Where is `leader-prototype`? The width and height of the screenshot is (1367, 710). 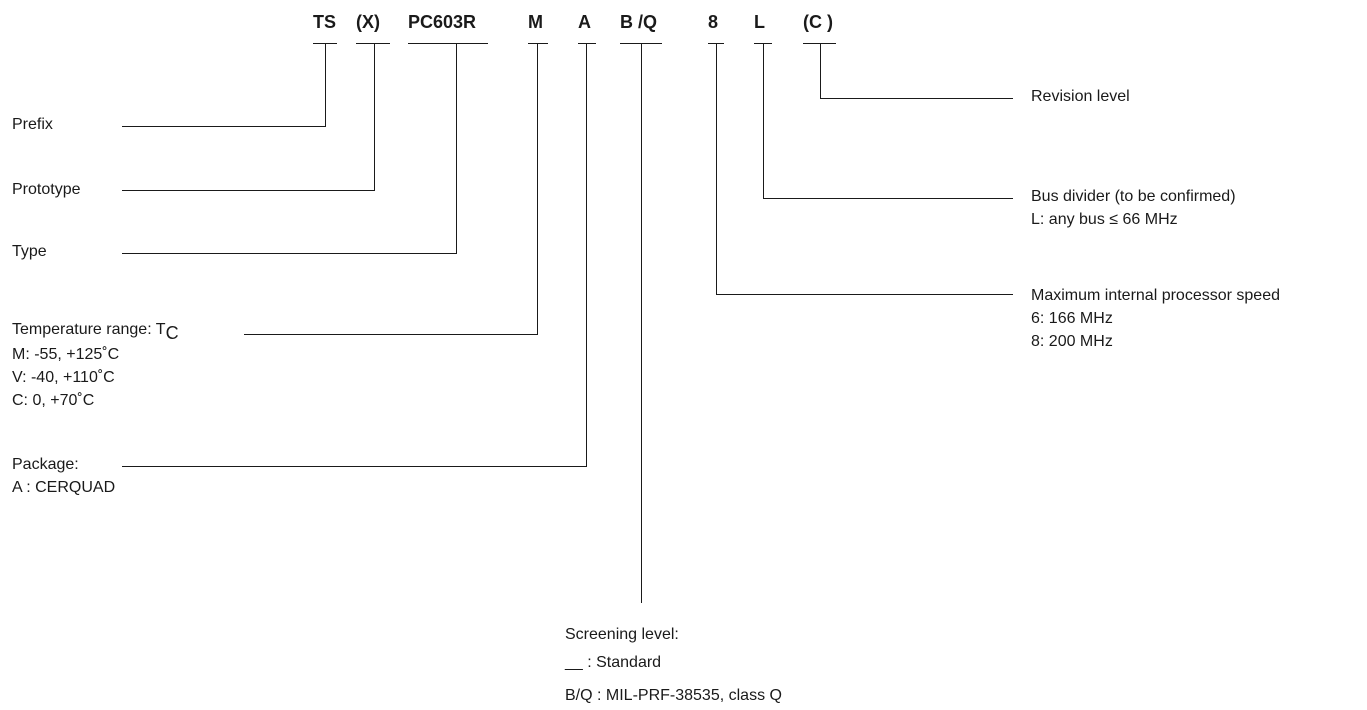
leader-prototype is located at coordinates (248, 117).